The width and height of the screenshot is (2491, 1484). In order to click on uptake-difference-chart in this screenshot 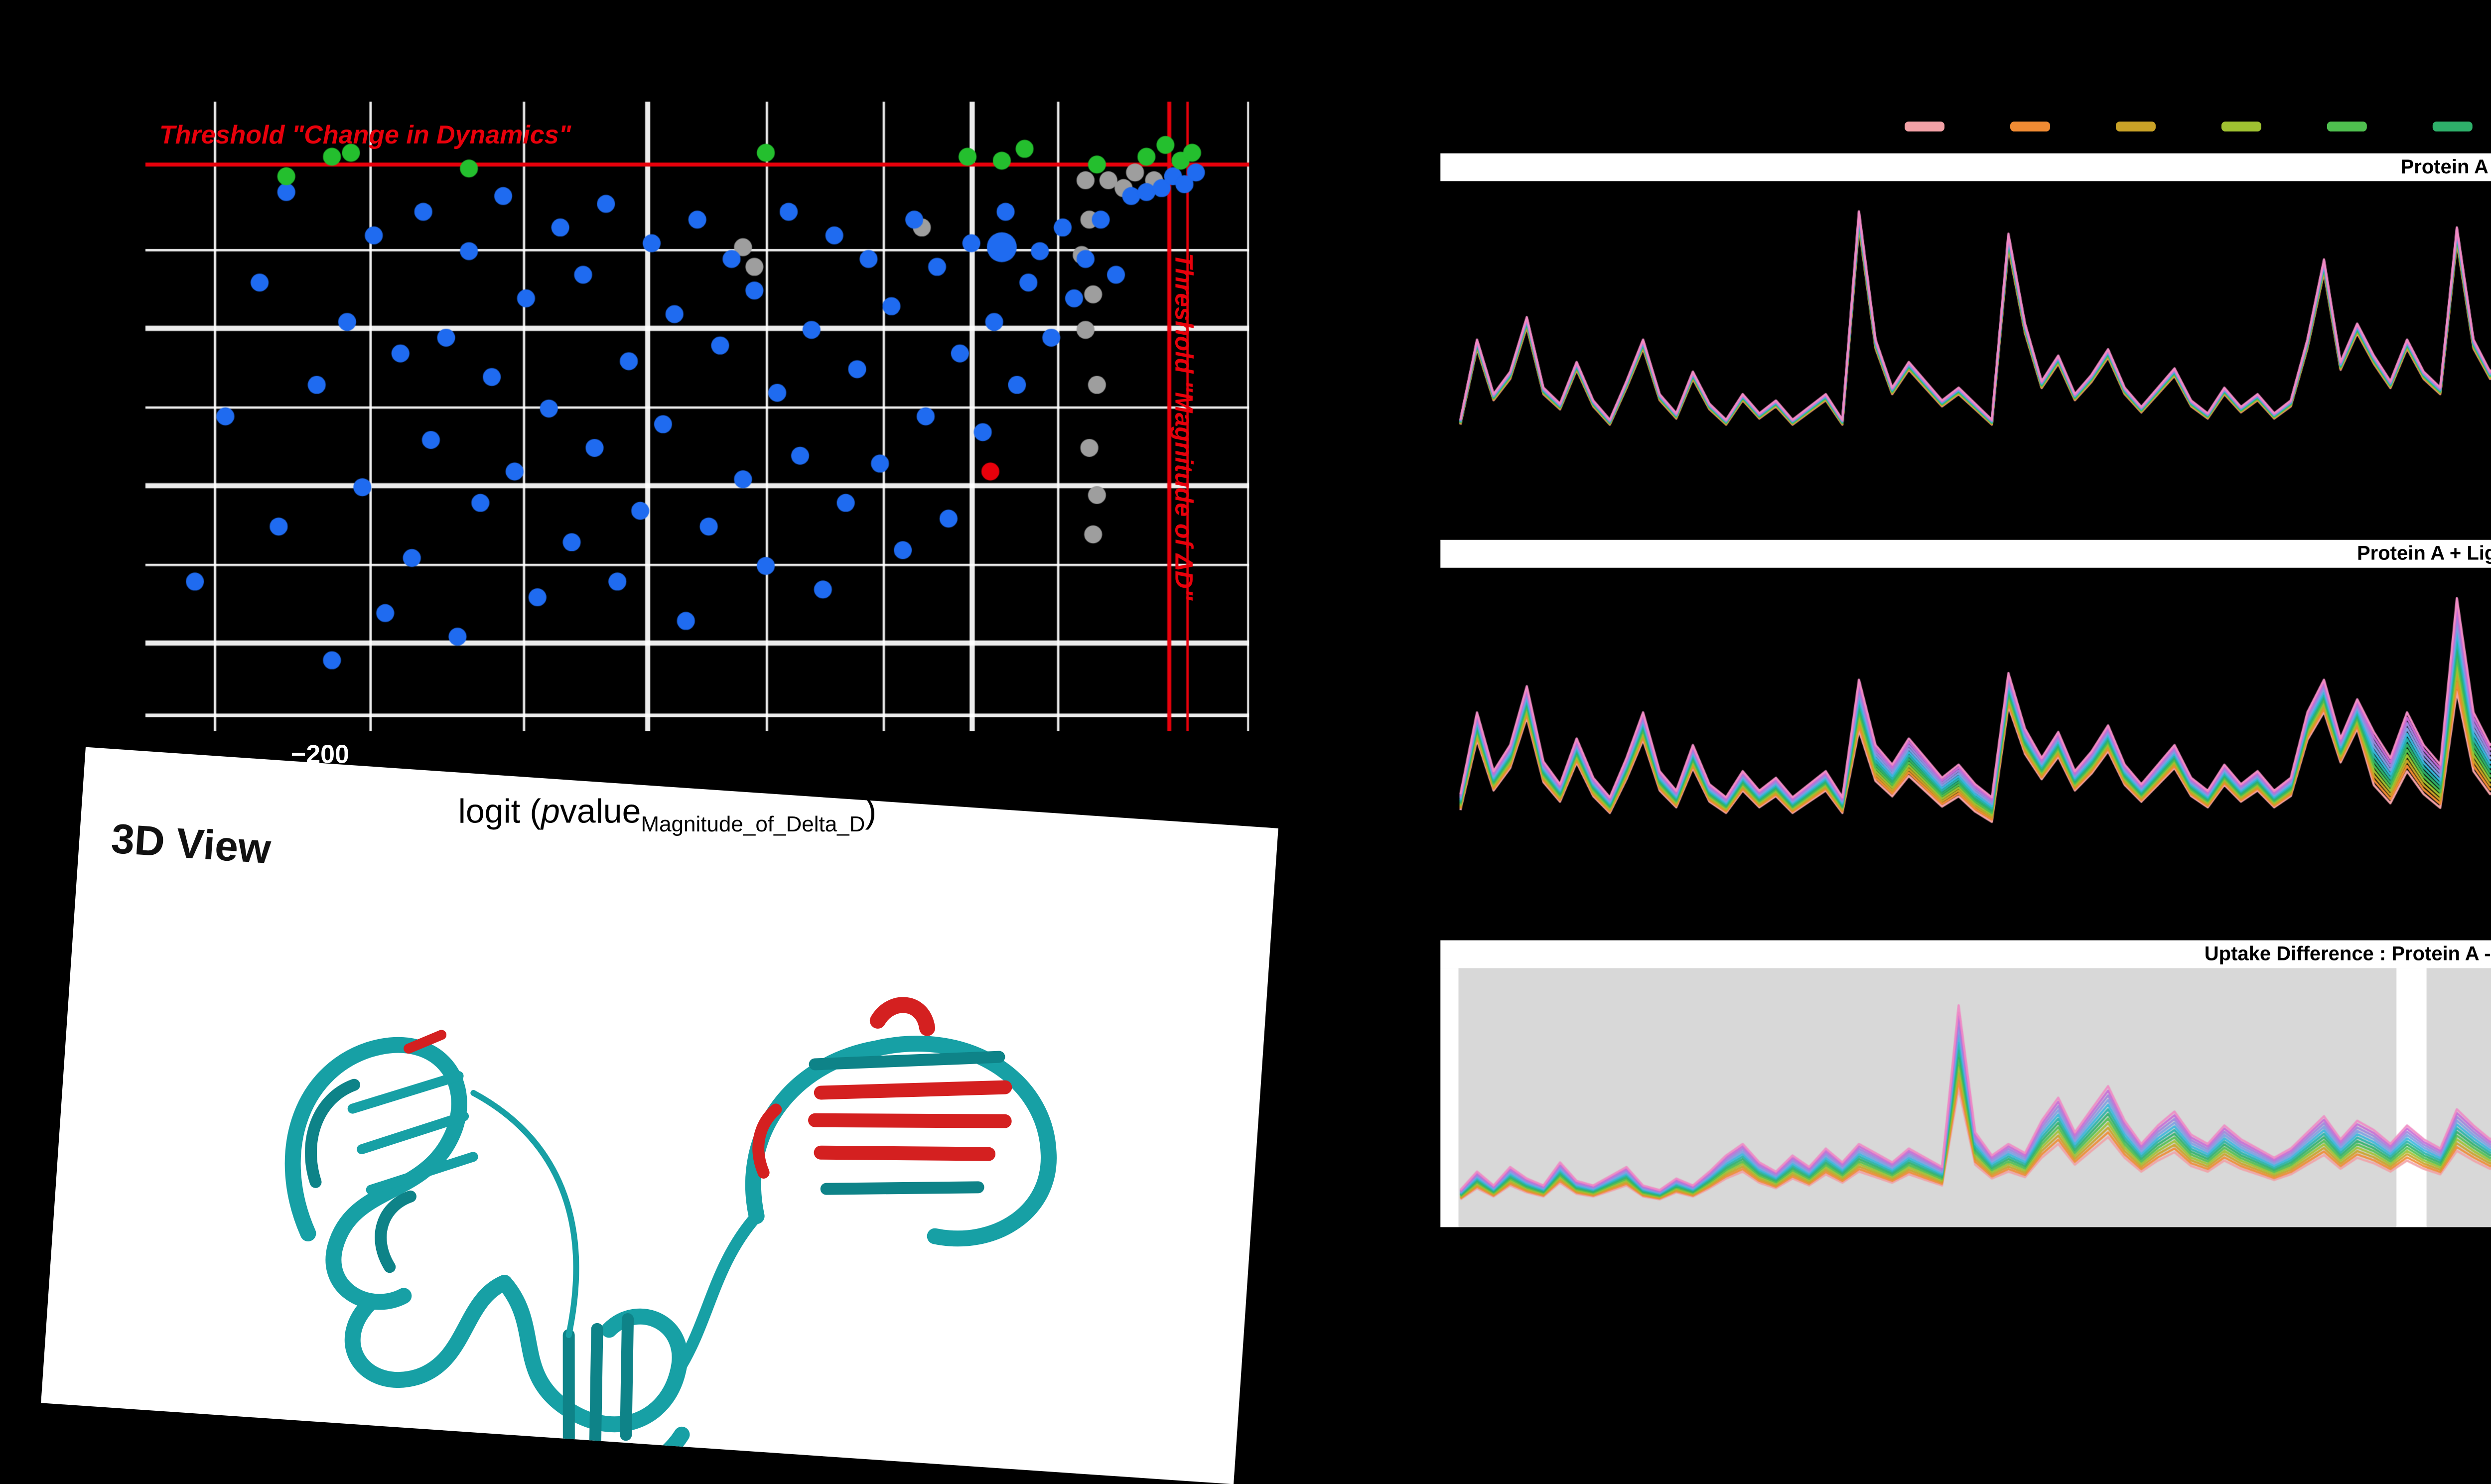, I will do `click(1965, 1097)`.